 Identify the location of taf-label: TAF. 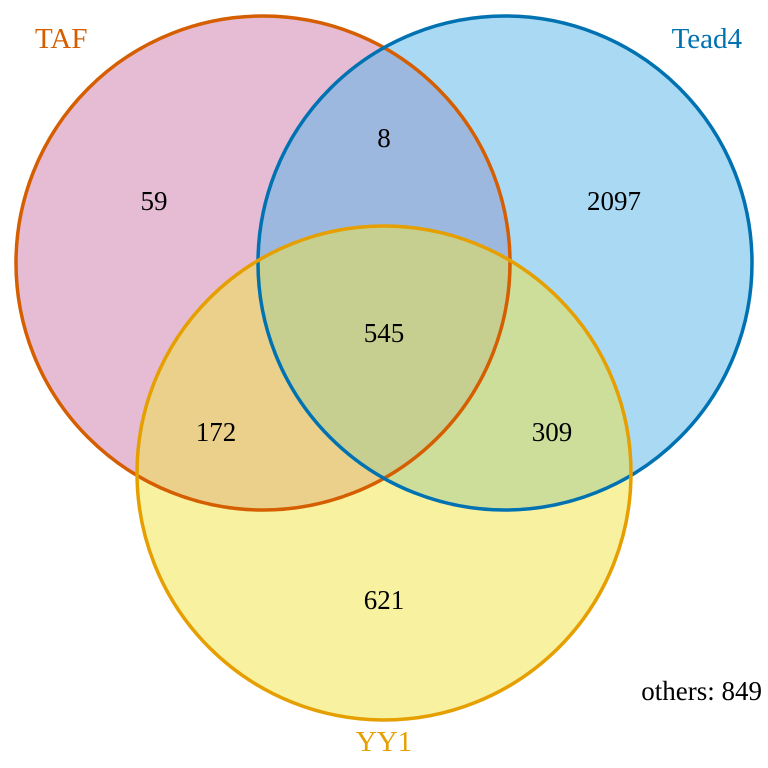
(61, 39).